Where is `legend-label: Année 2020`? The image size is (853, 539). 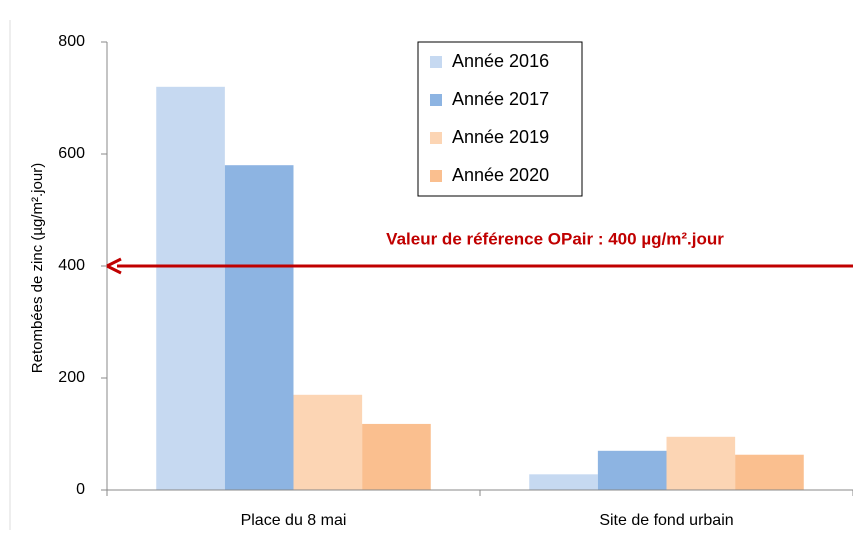 legend-label: Année 2020 is located at coordinates (500, 175).